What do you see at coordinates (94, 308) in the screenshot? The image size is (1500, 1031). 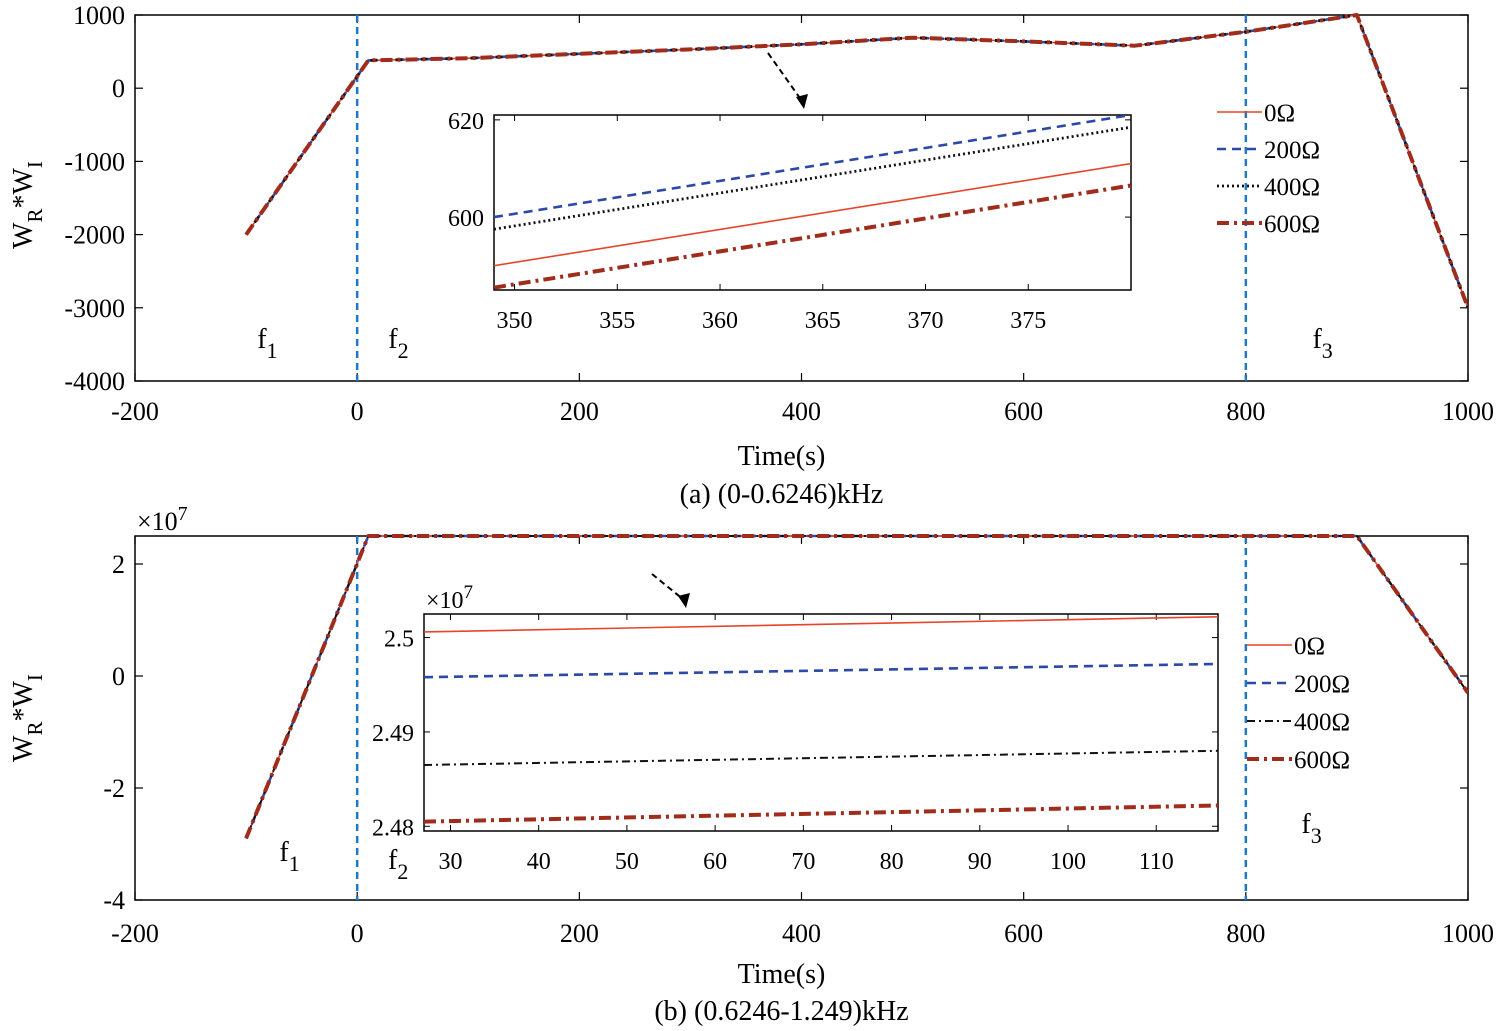 I see `y-tick-label: -3000` at bounding box center [94, 308].